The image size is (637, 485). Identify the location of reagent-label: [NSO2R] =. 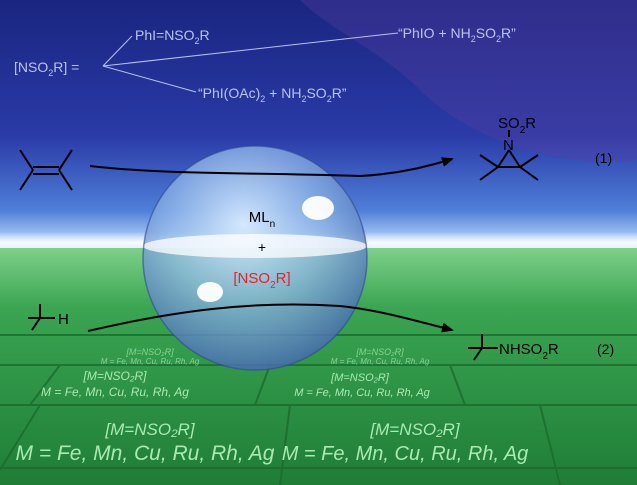
(46, 68).